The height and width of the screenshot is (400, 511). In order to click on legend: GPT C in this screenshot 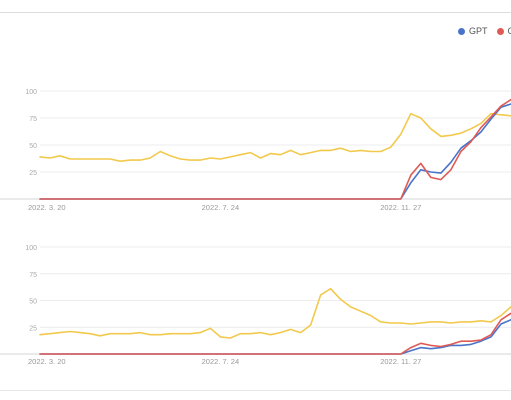, I will do `click(484, 31)`.